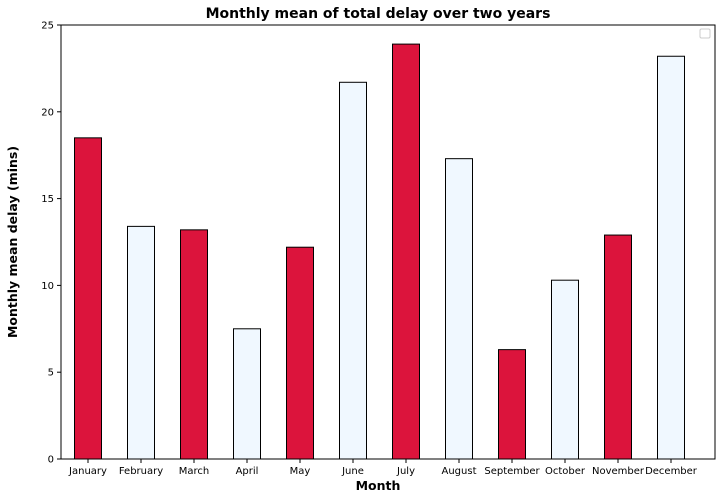 This screenshot has height=500, width=720. What do you see at coordinates (671, 257) in the screenshot?
I see `bar-december` at bounding box center [671, 257].